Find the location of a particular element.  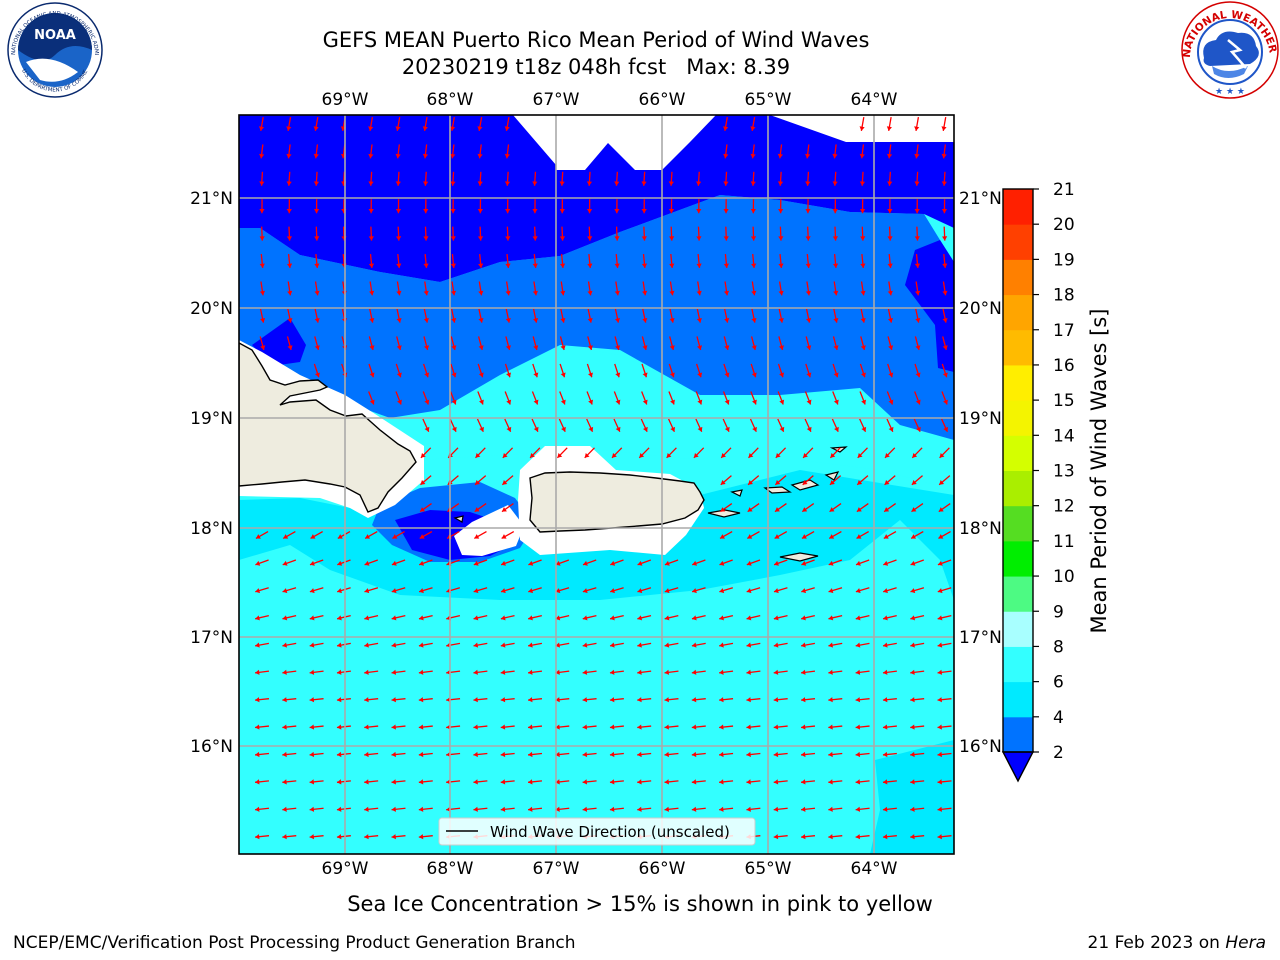

colorbar-tick-label: 10 is located at coordinates (1064, 577).